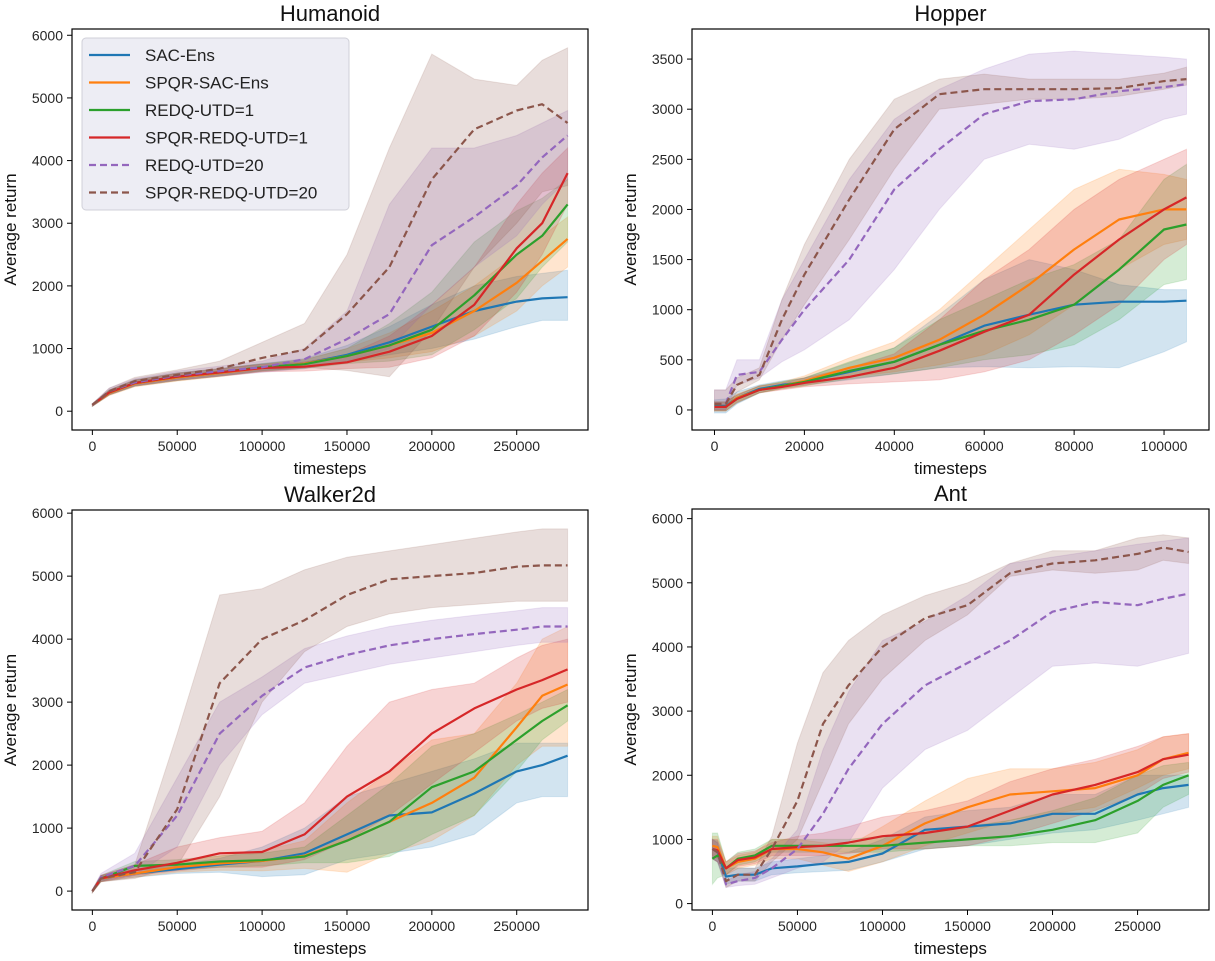 This screenshot has height=961, width=1215. I want to click on legend-label: REDQ-UTD=1, so click(199, 110).